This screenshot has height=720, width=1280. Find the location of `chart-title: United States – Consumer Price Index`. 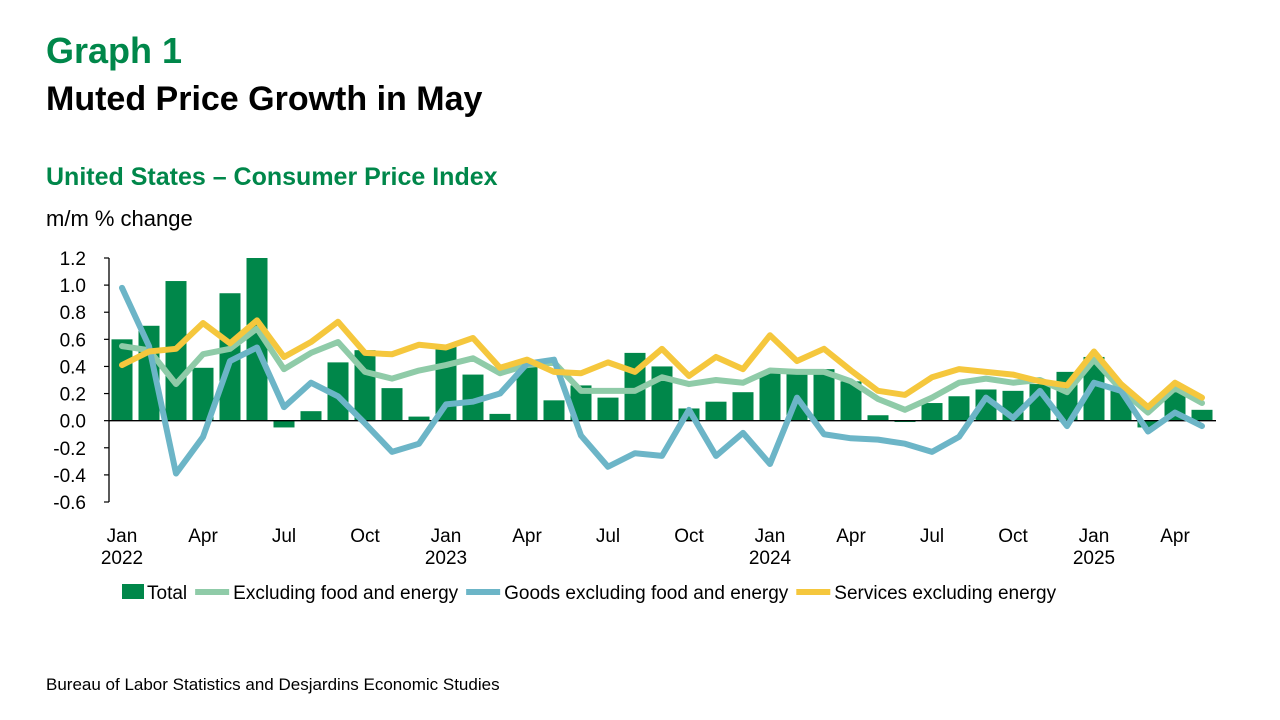

chart-title: United States – Consumer Price Index is located at coordinates (272, 177).